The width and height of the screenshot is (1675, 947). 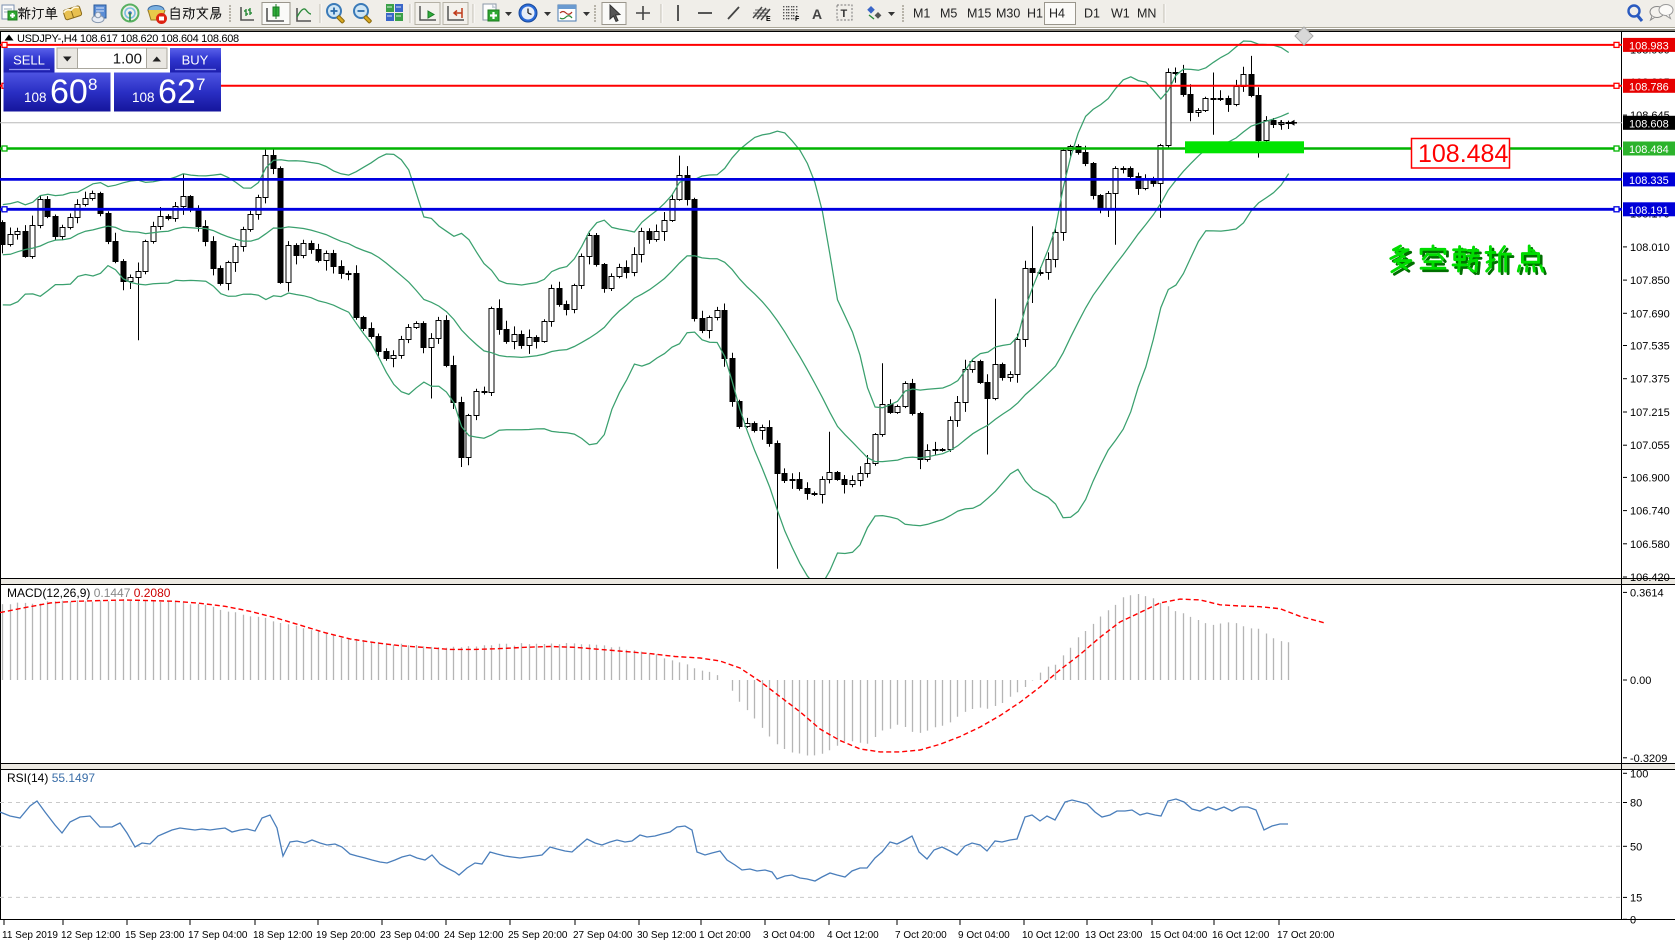 I want to click on svg-text: RSI(14) 55.1497, so click(x=51, y=778).